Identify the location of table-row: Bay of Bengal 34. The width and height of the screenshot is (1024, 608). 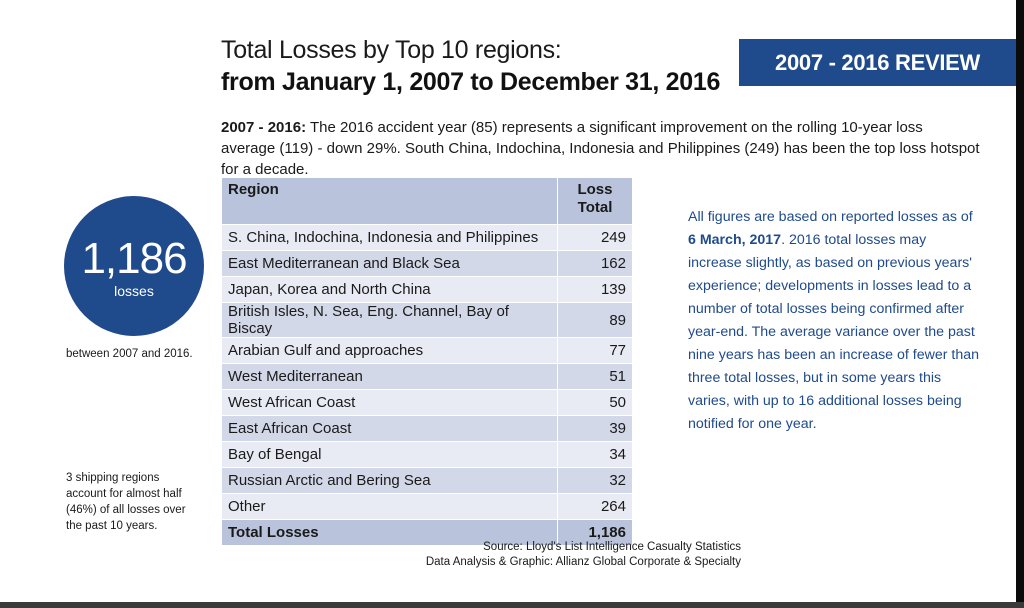
(427, 454).